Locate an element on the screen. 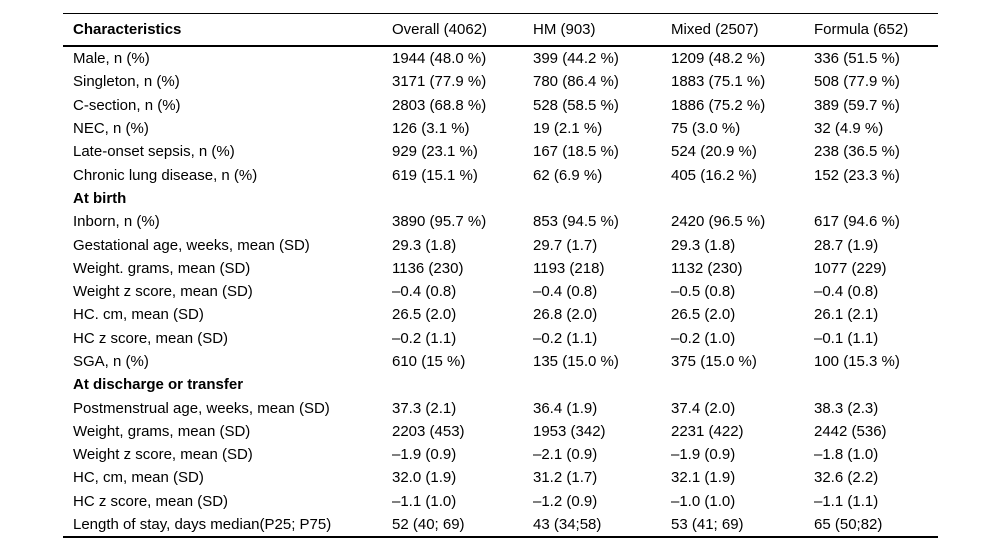  cell-value: 375 (15.0 %) is located at coordinates (714, 361).